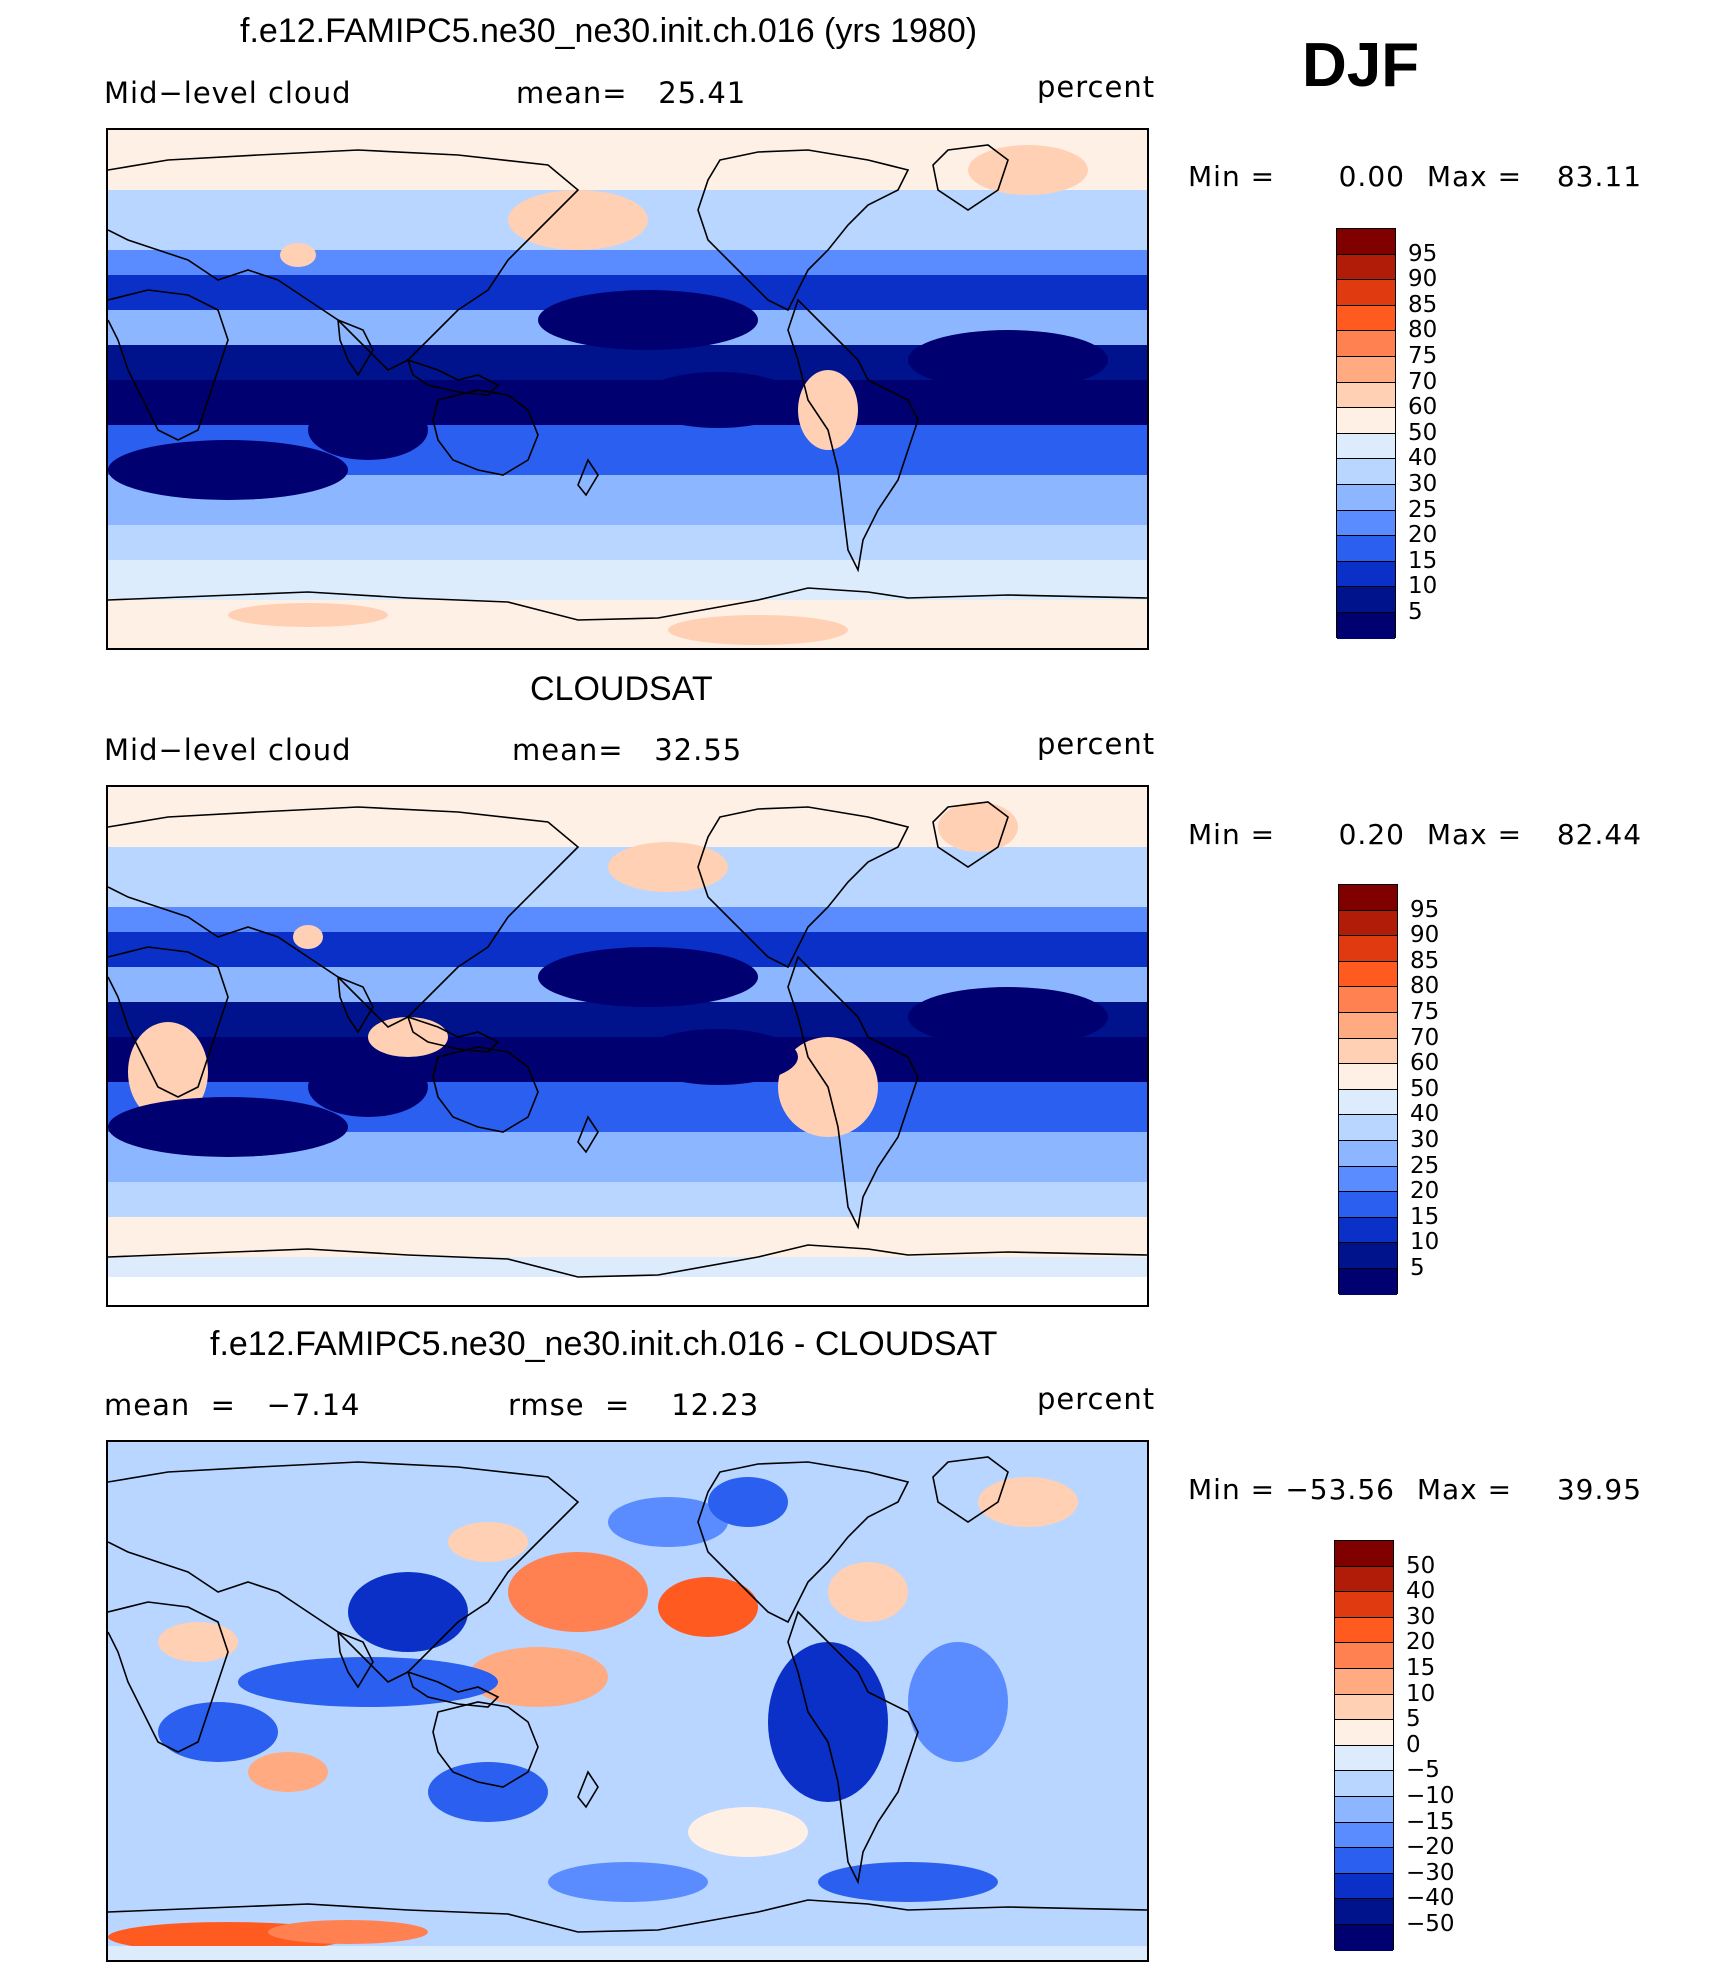  Describe the element at coordinates (1096, 87) in the screenshot. I see `panel-1-units-label: percent` at that location.